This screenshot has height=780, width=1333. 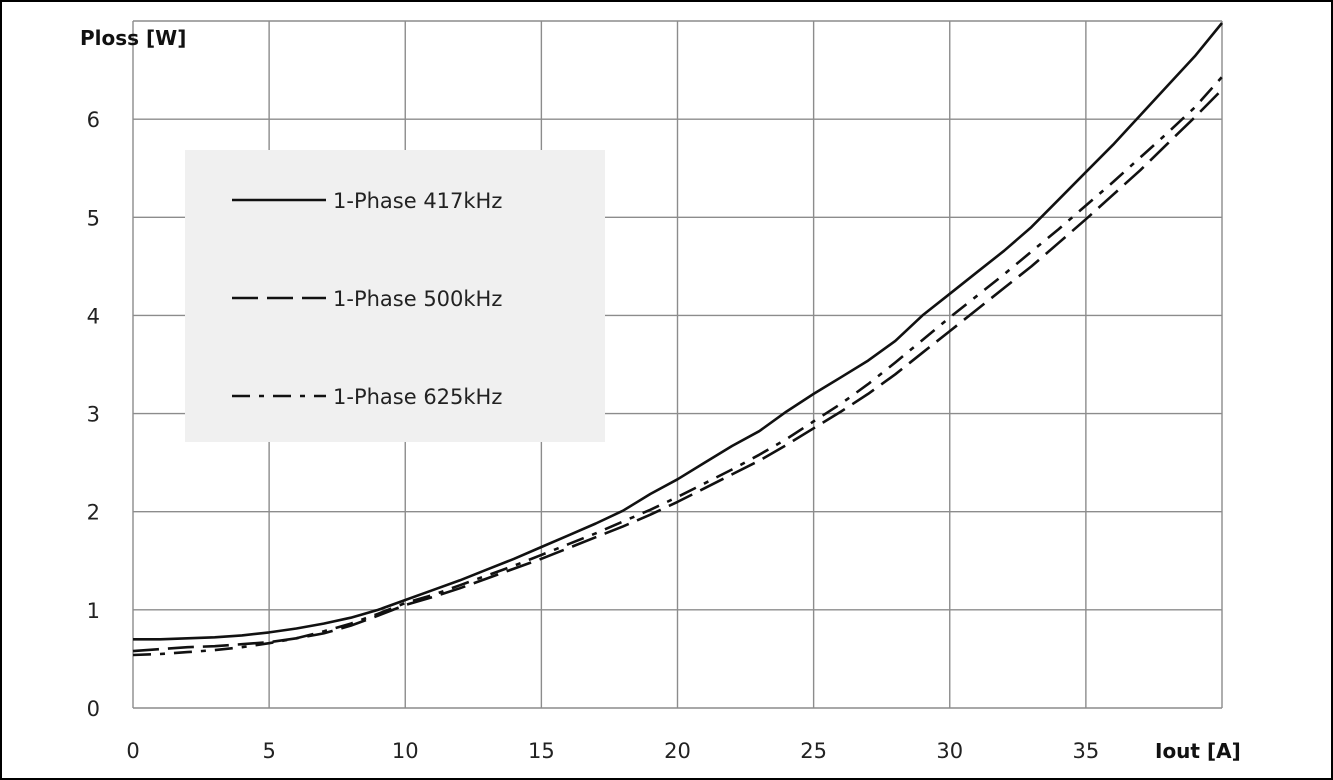 I want to click on y-tick-label: 0, so click(x=93, y=709).